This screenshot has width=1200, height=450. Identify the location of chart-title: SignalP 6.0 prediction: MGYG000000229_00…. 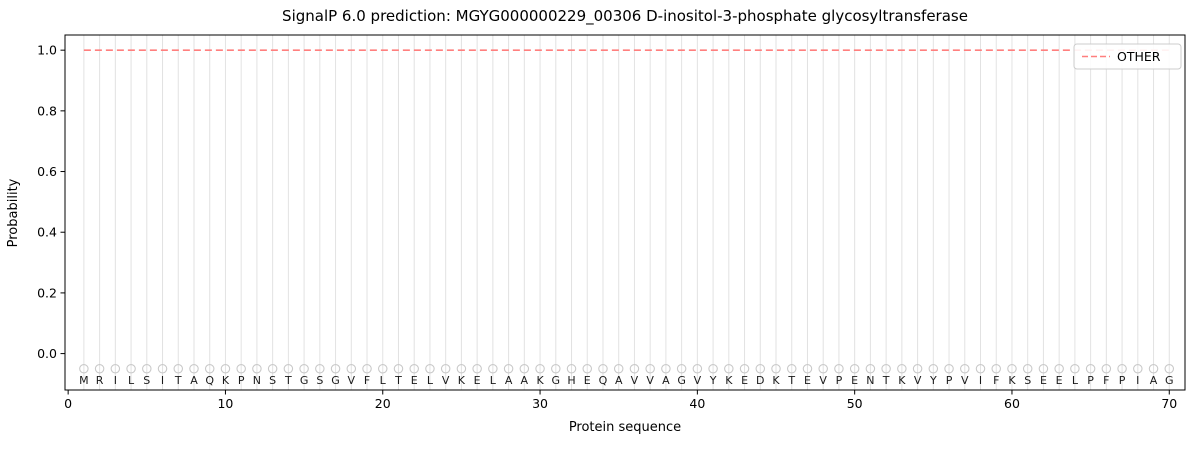
(625, 16).